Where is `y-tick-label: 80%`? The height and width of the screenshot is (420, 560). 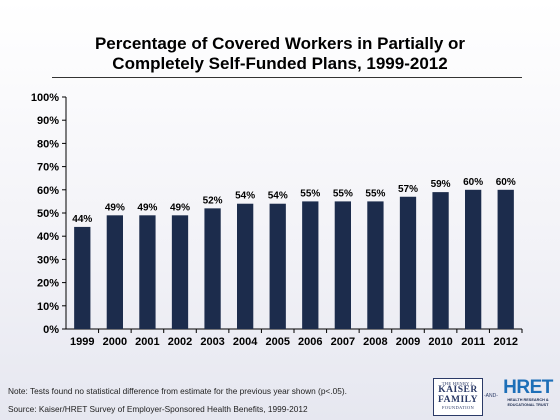
y-tick-label: 80% is located at coordinates (48, 144).